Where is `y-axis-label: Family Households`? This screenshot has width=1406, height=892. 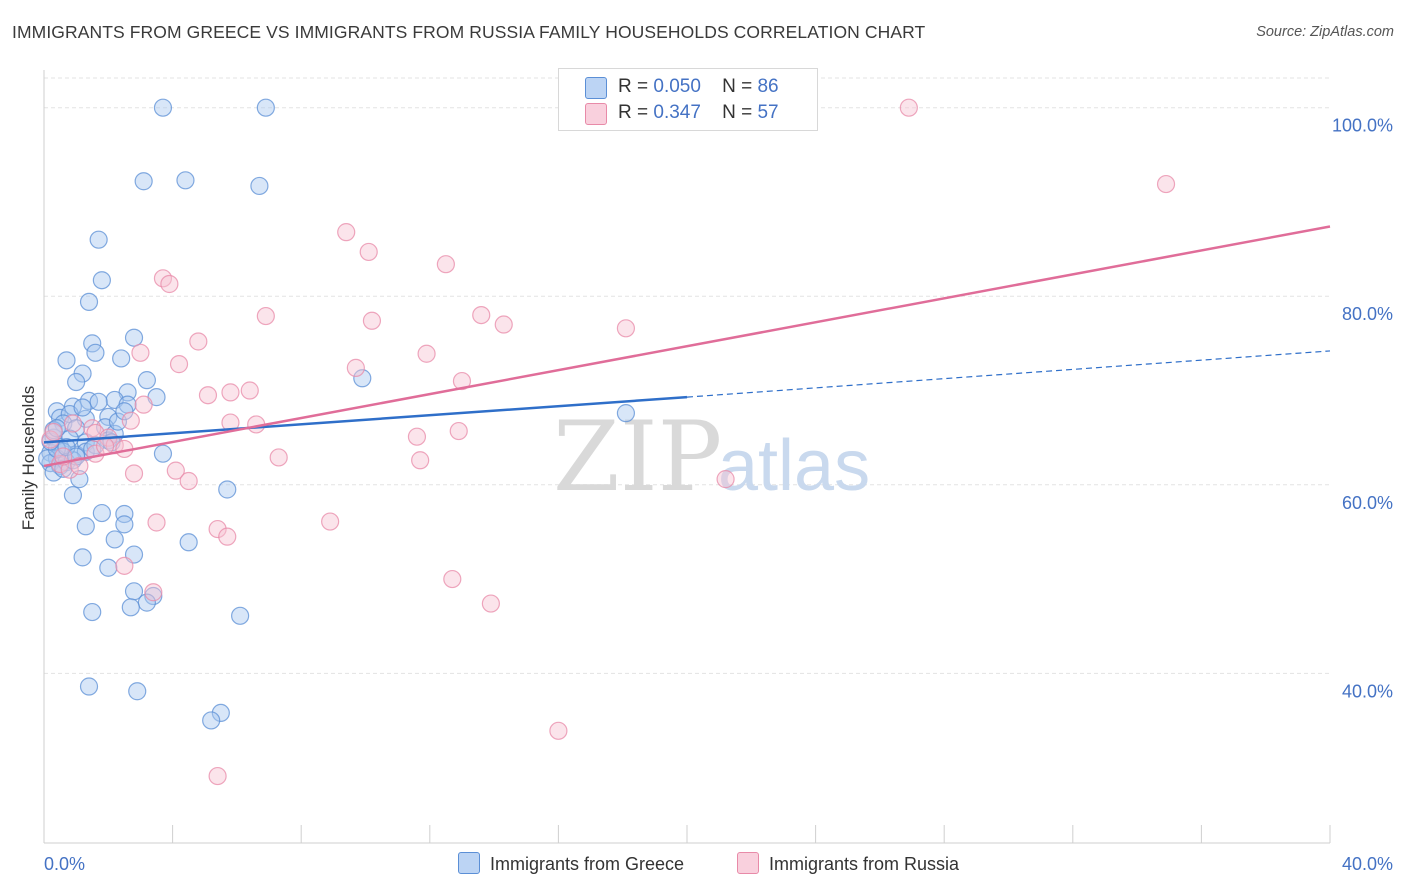
y-axis-label: Family Households is located at coordinates (28, 458).